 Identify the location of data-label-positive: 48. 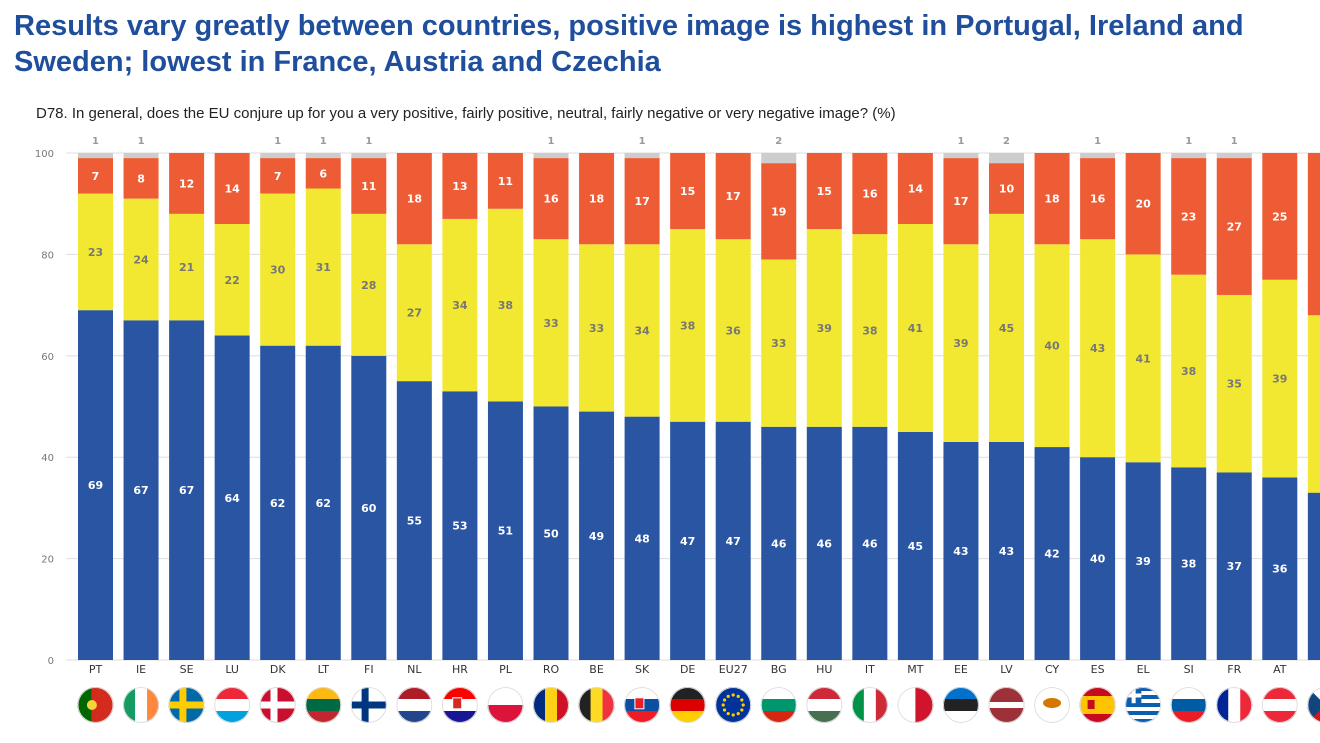
(641, 538).